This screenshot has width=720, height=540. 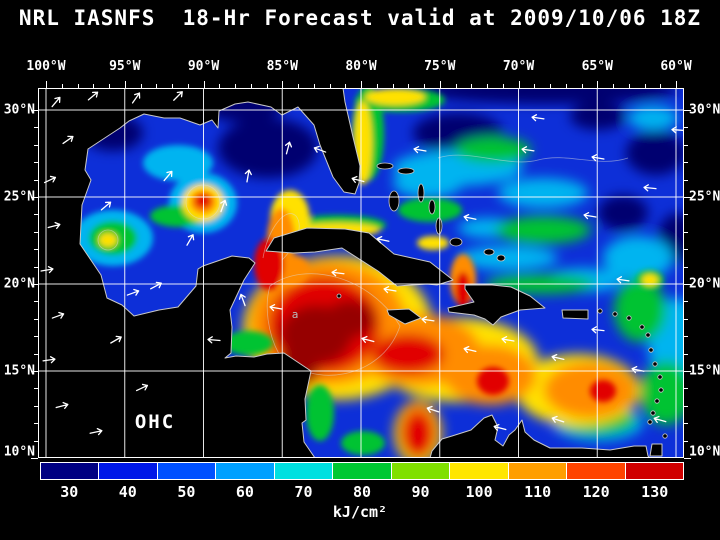 I want to click on colorbar-tick-row: 30 40 50 60 70 80 90 100 110 120 130, so click(x=362, y=492).